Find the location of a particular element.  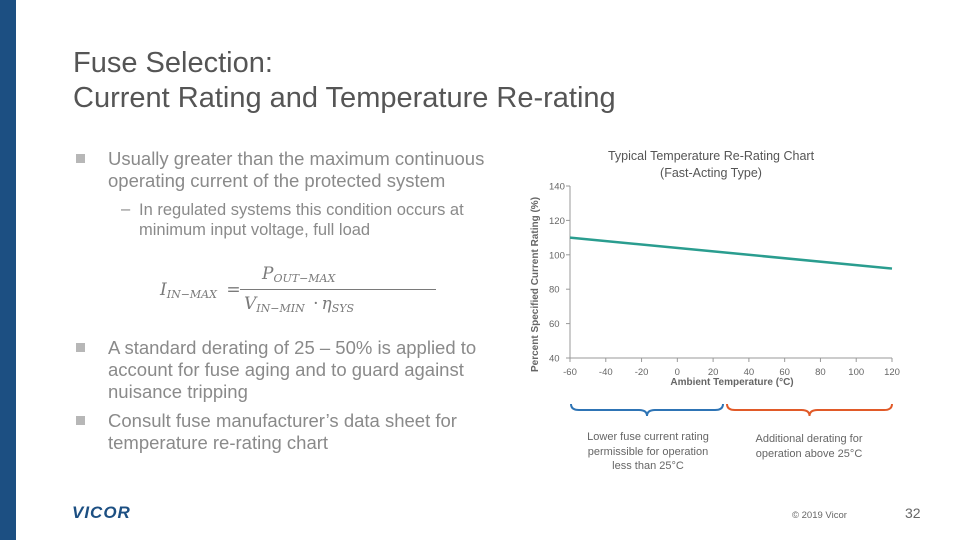

left-note-line-2: permissible for operation is located at coordinates (648, 451).